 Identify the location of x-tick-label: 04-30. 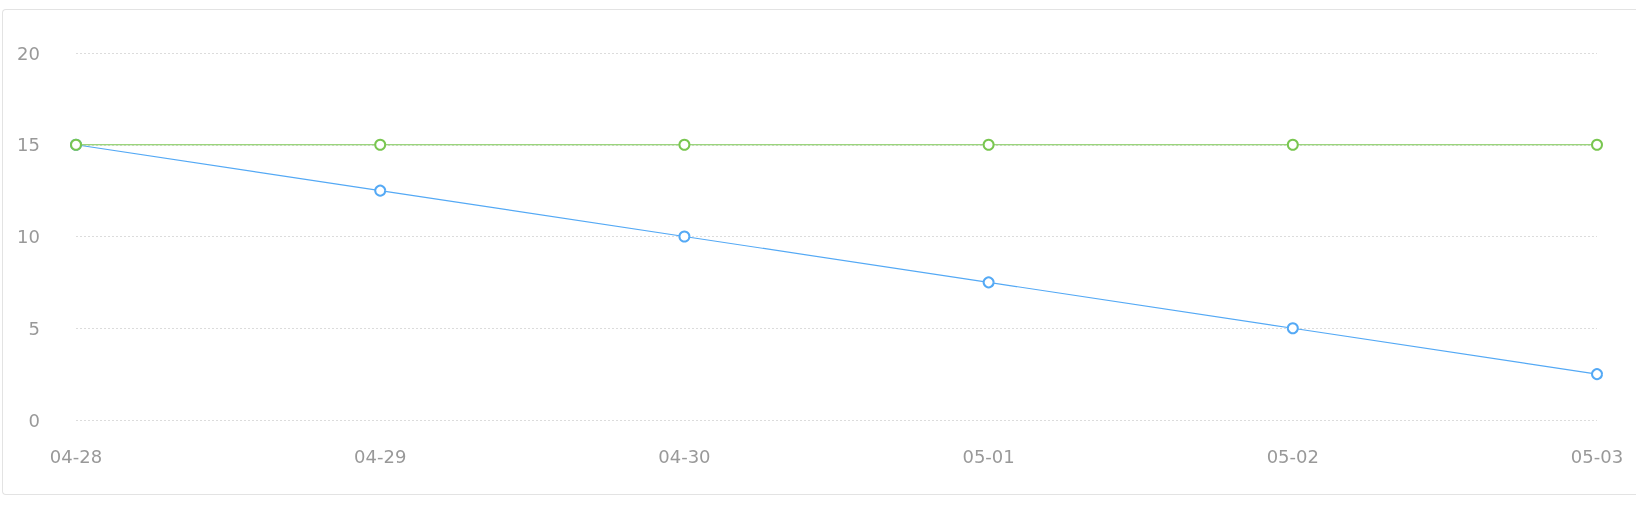
(684, 456).